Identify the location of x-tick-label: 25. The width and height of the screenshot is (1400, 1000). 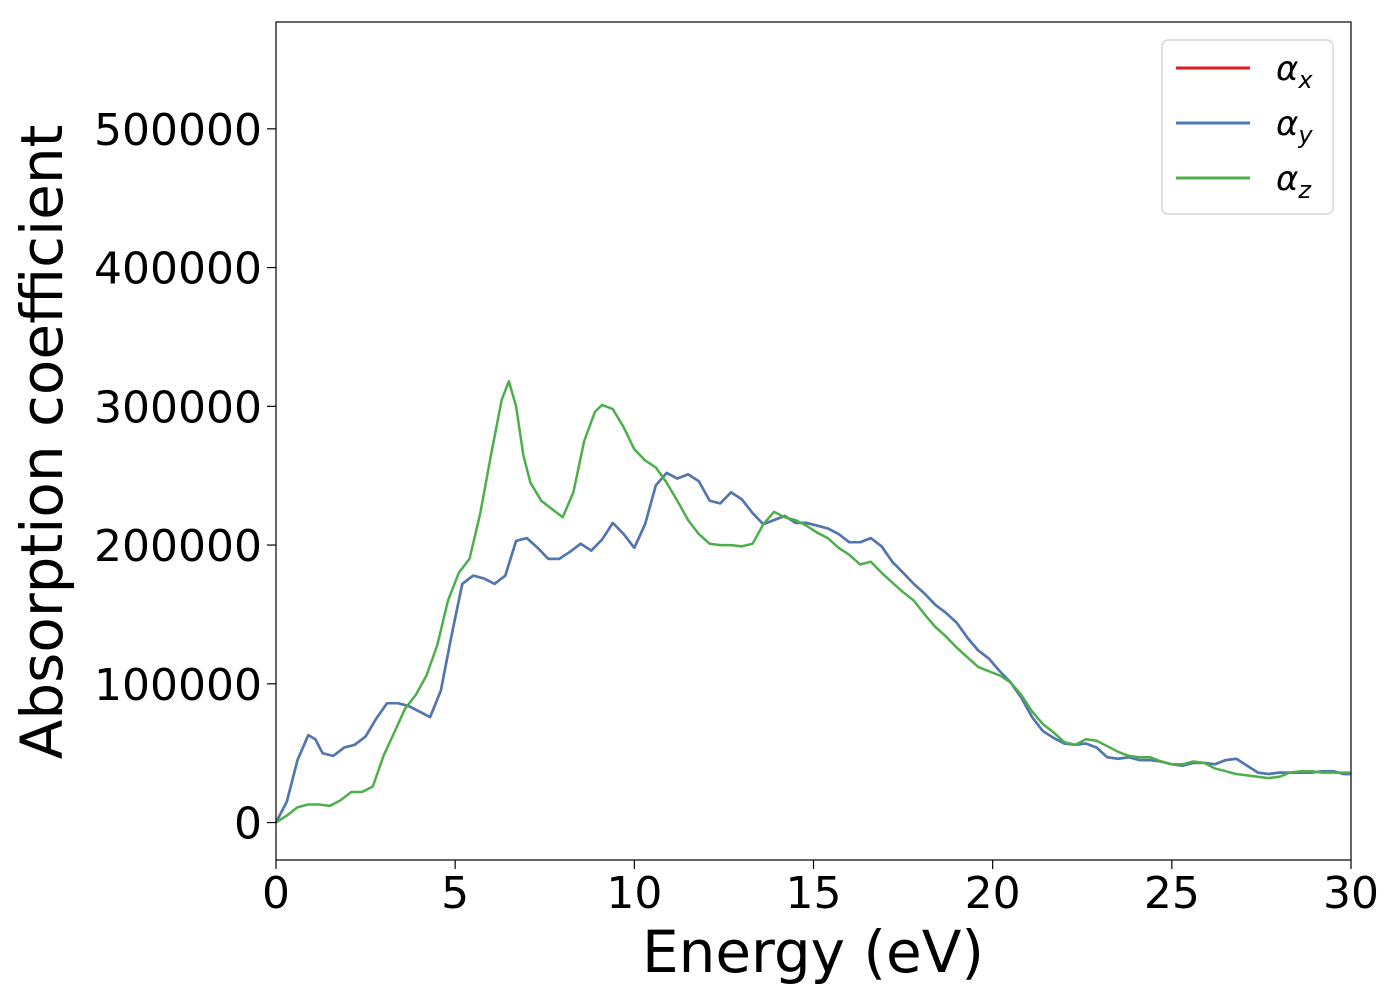
(1172, 893).